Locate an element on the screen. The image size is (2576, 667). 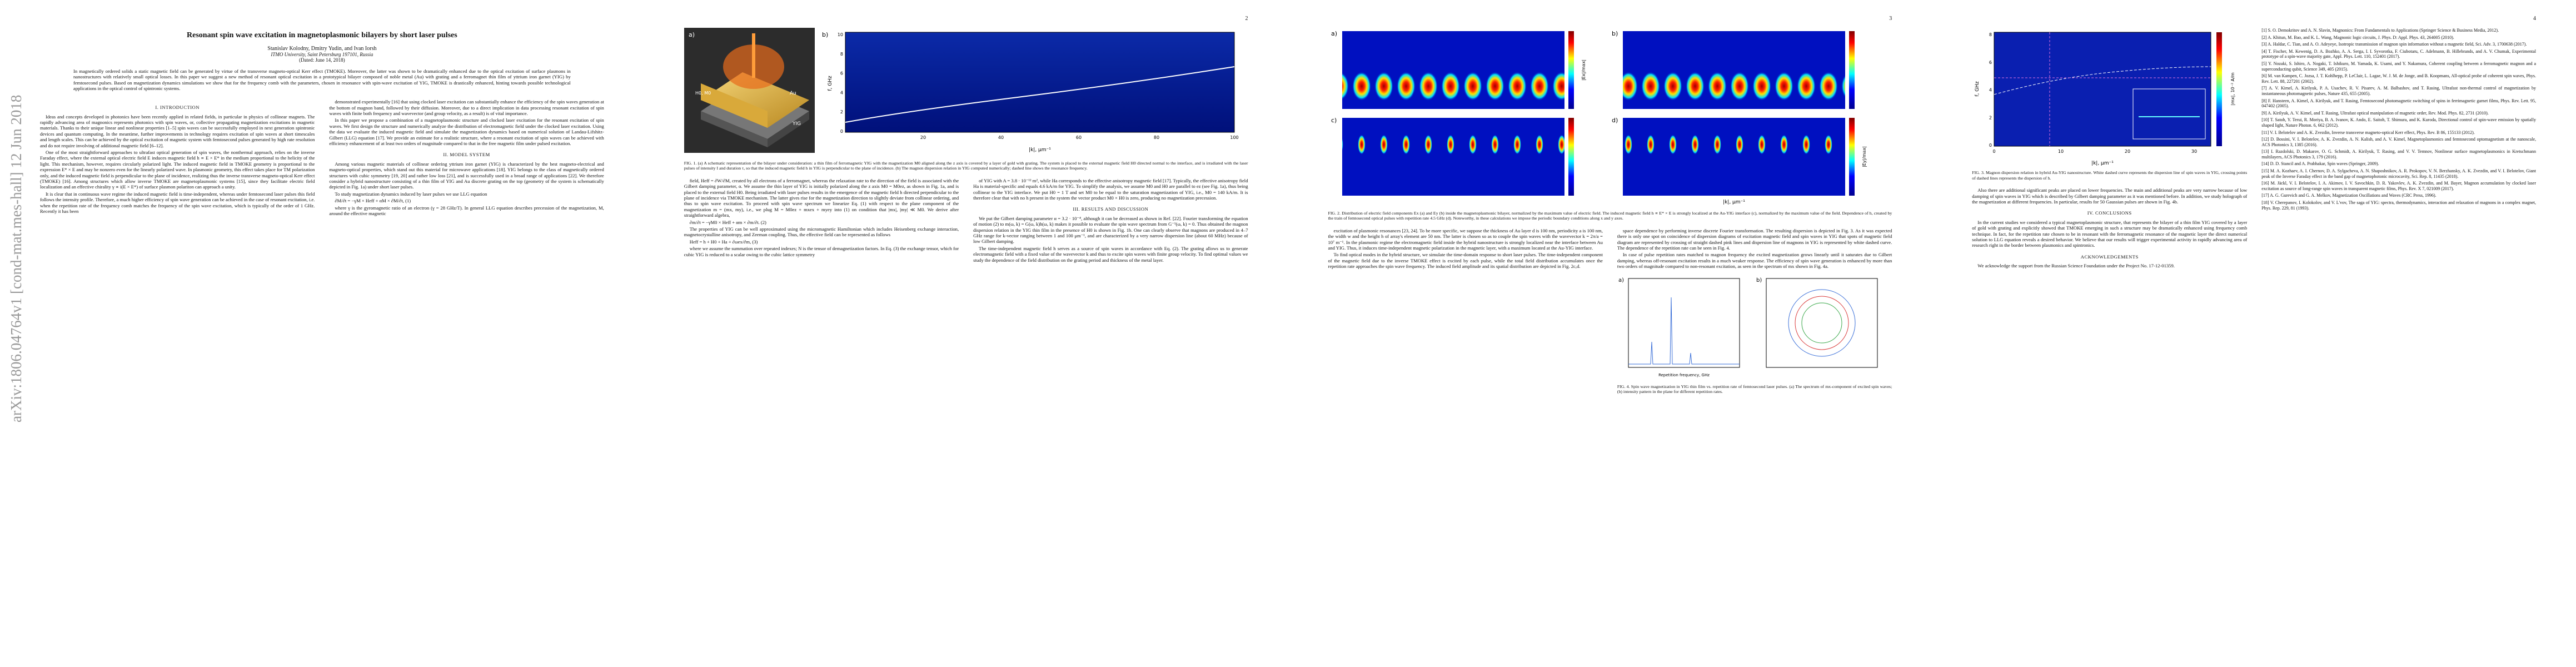
y-tick-label: 10 is located at coordinates (840, 34).